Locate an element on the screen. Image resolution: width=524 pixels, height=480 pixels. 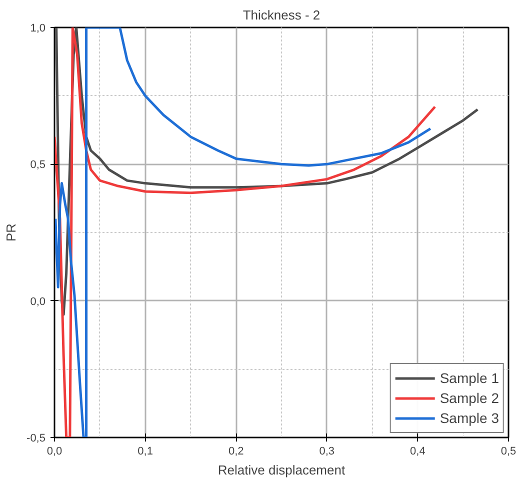
x-tick-label: 0,0 is located at coordinates (54, 452).